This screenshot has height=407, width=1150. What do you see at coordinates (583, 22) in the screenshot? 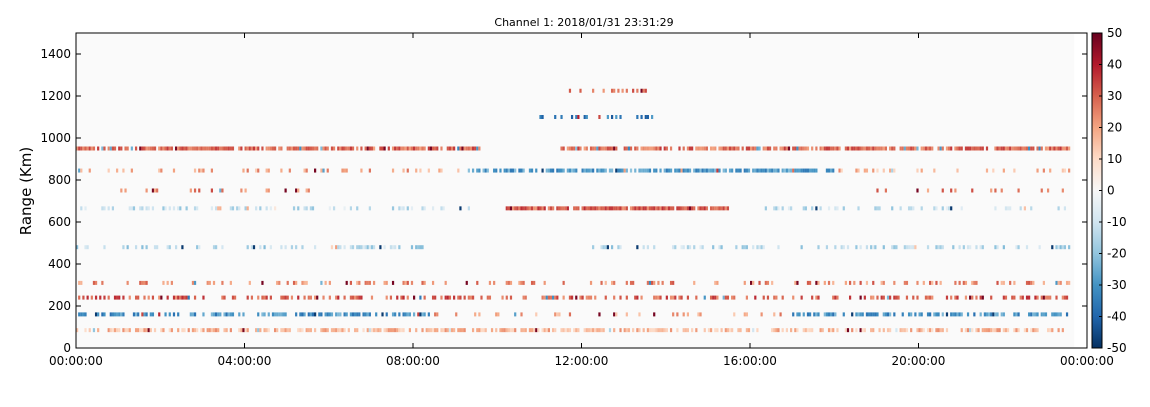
I see `chart-title: Channel 1: 2018/01/31 23:31:29` at bounding box center [583, 22].